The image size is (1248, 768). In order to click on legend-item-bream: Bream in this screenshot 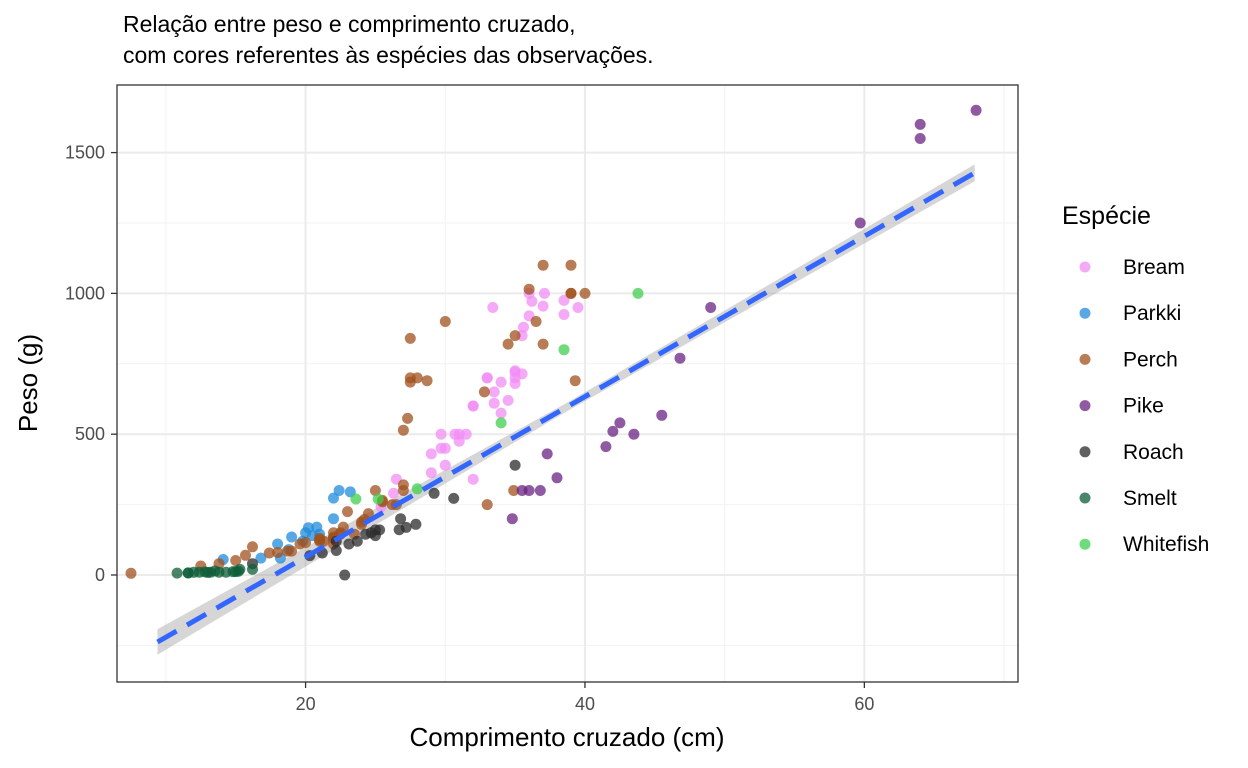, I will do `click(1132, 267)`.